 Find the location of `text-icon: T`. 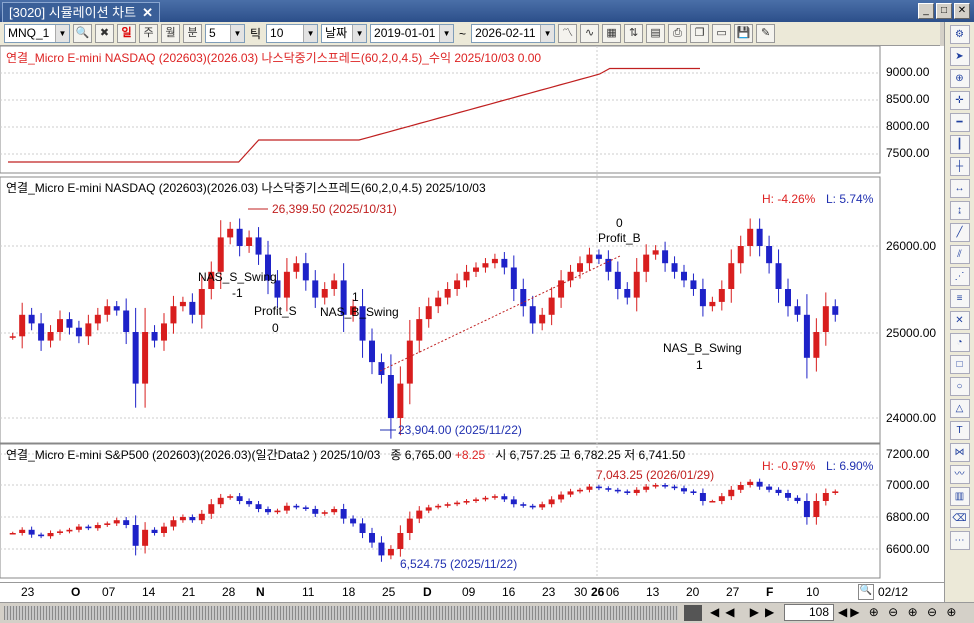

text-icon: T is located at coordinates (959, 430).